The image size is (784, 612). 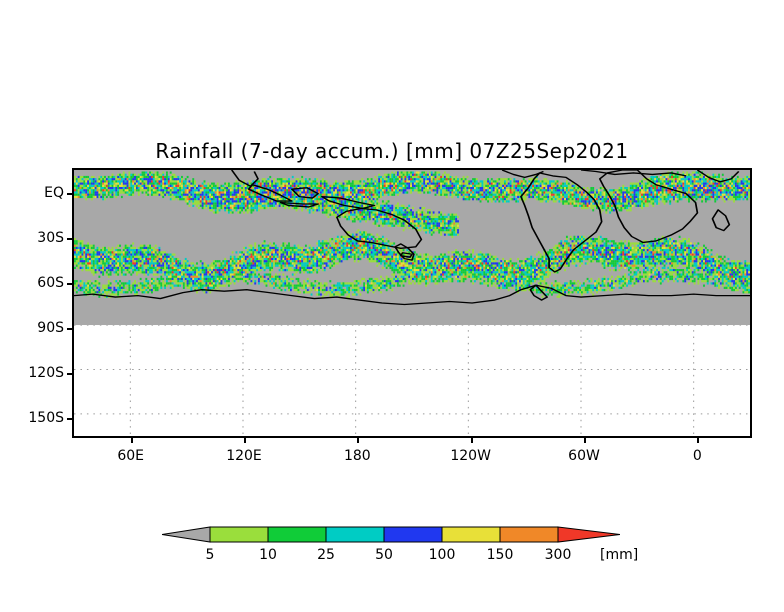 I want to click on colorbar-swatches, so click(x=391, y=534).